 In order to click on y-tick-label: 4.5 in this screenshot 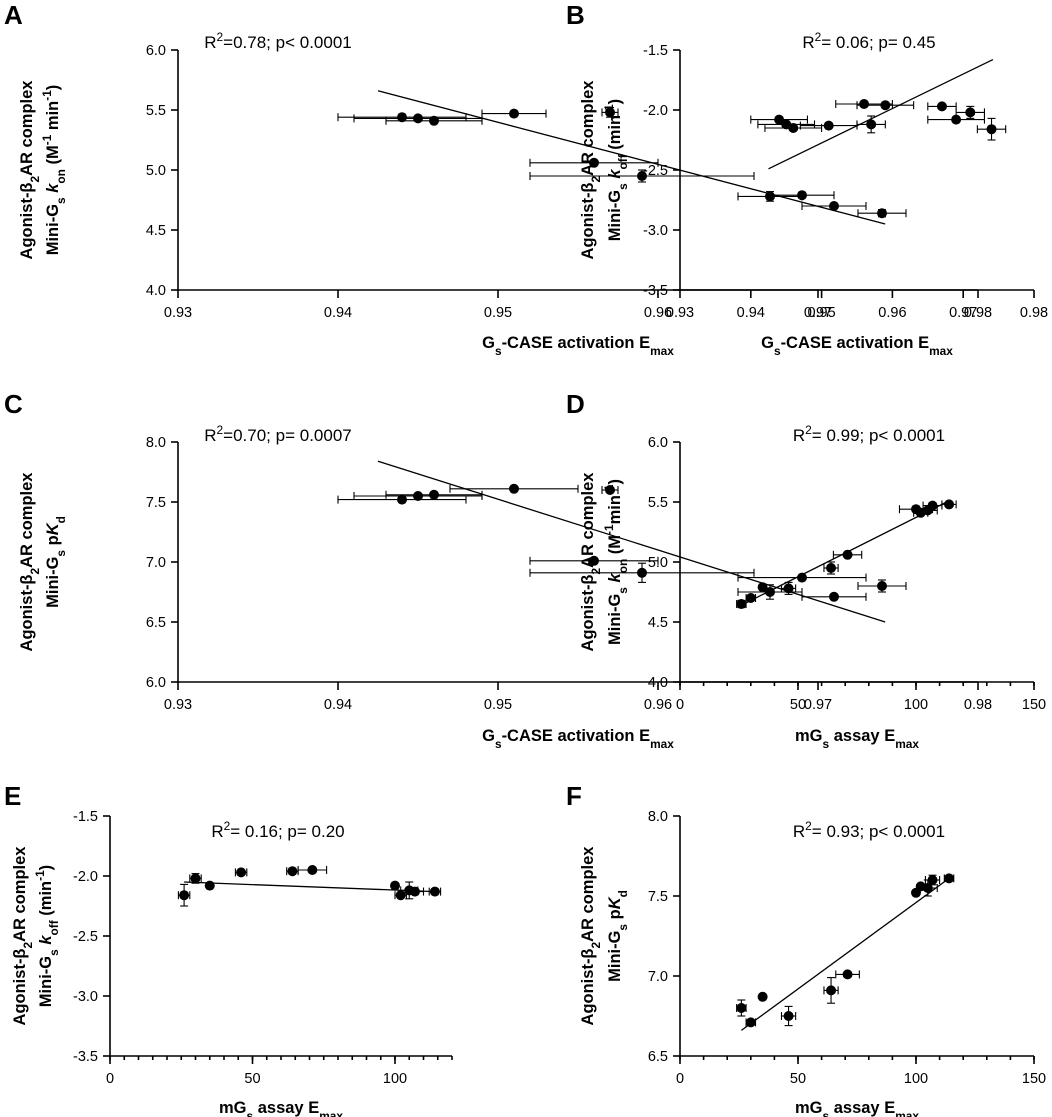, I will do `click(156, 231)`.